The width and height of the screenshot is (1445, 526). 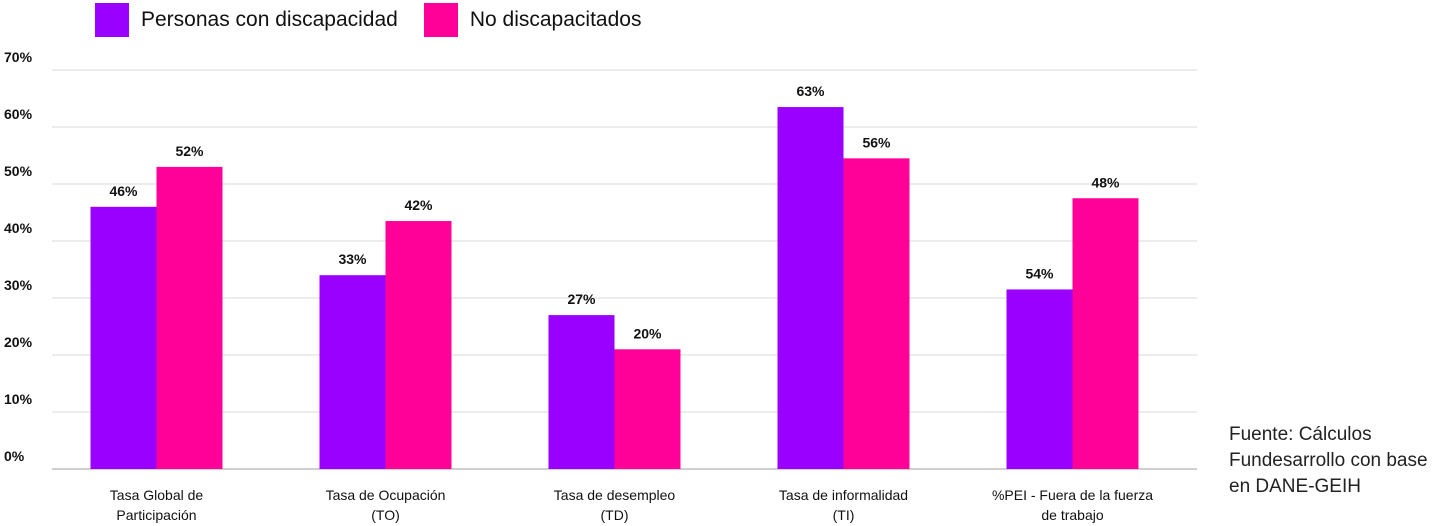 I want to click on legend-swatch-no-discapacitados, so click(x=440, y=20).